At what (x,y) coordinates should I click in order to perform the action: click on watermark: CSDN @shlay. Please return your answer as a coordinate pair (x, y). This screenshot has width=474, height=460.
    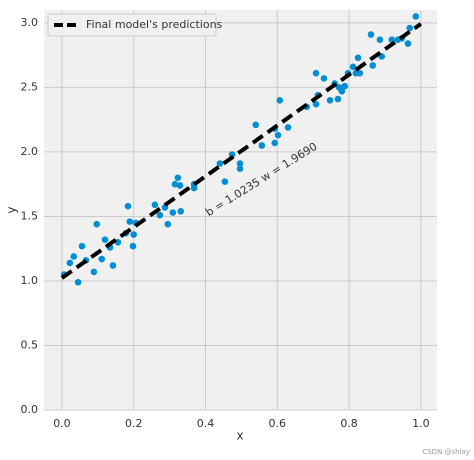
    Looking at the image, I should click on (446, 452).